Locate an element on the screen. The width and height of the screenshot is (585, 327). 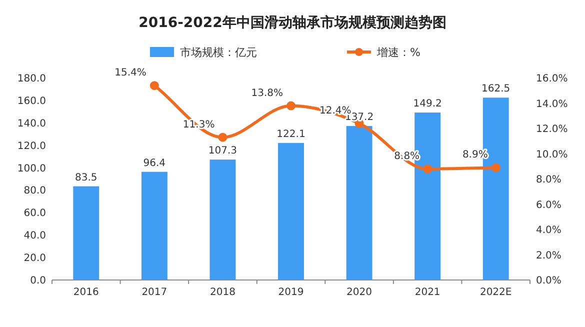
y2-tick-label: 12.0% is located at coordinates (552, 129).